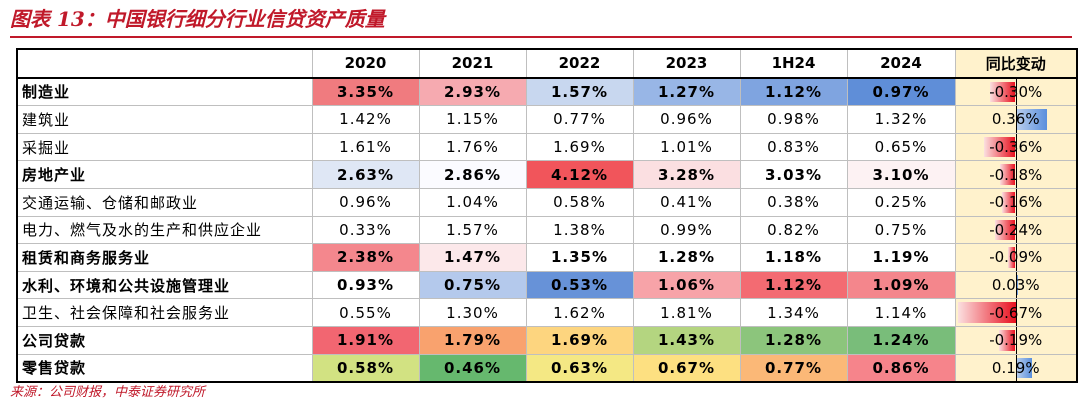 The image size is (1080, 403). I want to click on header-2022: 2022, so click(579, 63).